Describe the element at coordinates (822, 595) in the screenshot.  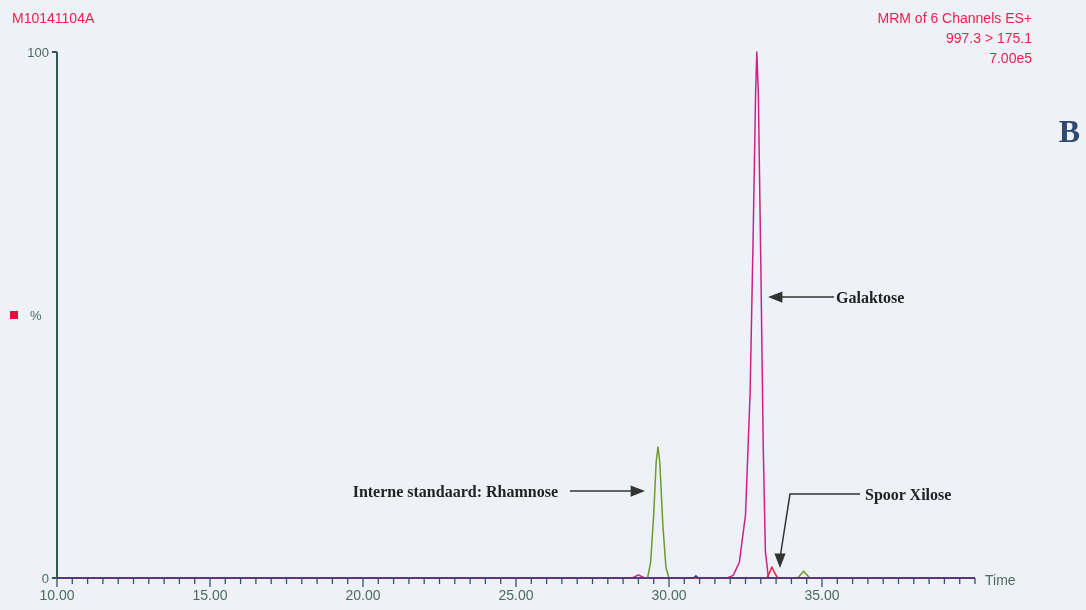
I see `x-tick-label: 35.00` at that location.